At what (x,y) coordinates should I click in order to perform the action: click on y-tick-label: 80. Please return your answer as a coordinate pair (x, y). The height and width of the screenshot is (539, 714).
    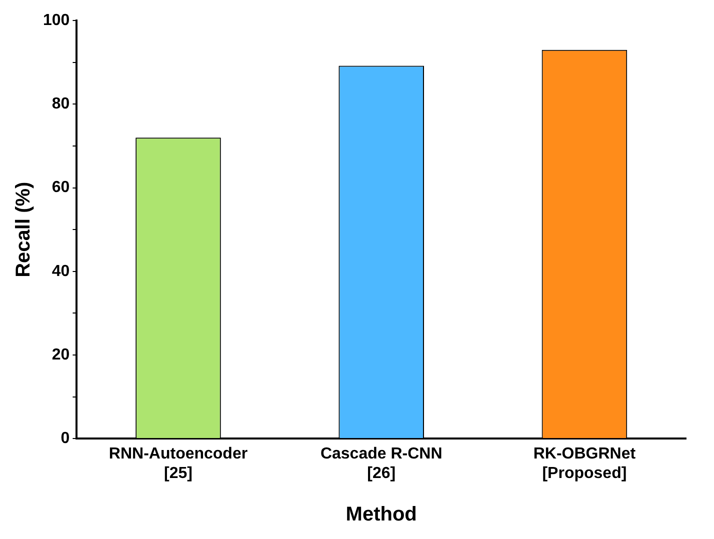
    Looking at the image, I should click on (61, 104).